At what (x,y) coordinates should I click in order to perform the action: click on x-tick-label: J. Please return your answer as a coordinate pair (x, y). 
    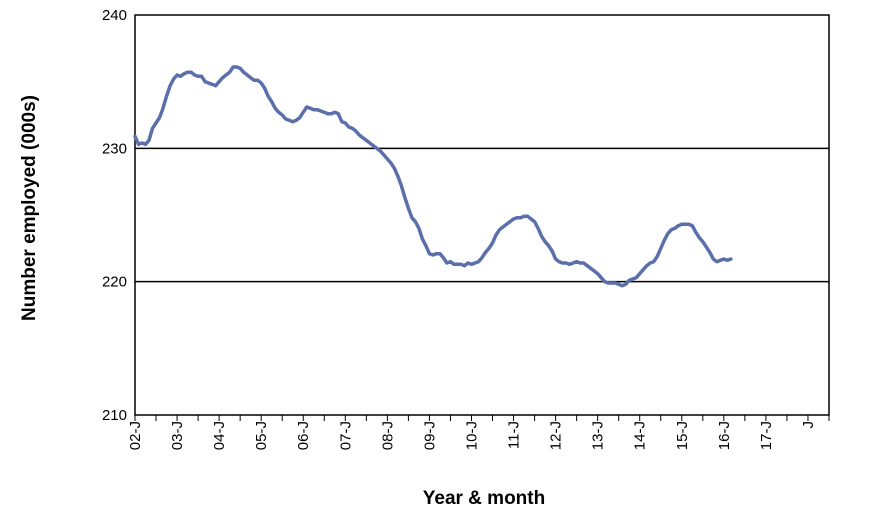
    Looking at the image, I should click on (808, 425).